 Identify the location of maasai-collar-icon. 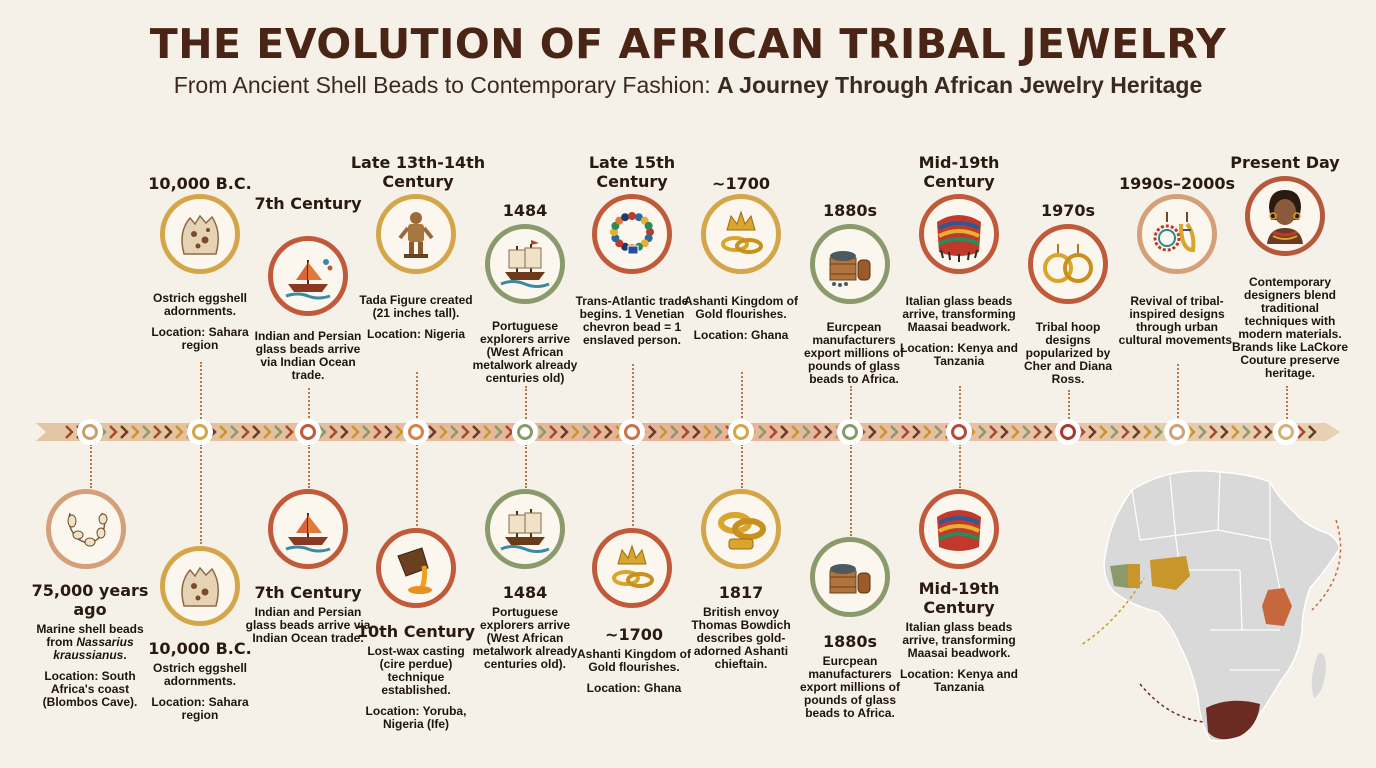
(959, 529).